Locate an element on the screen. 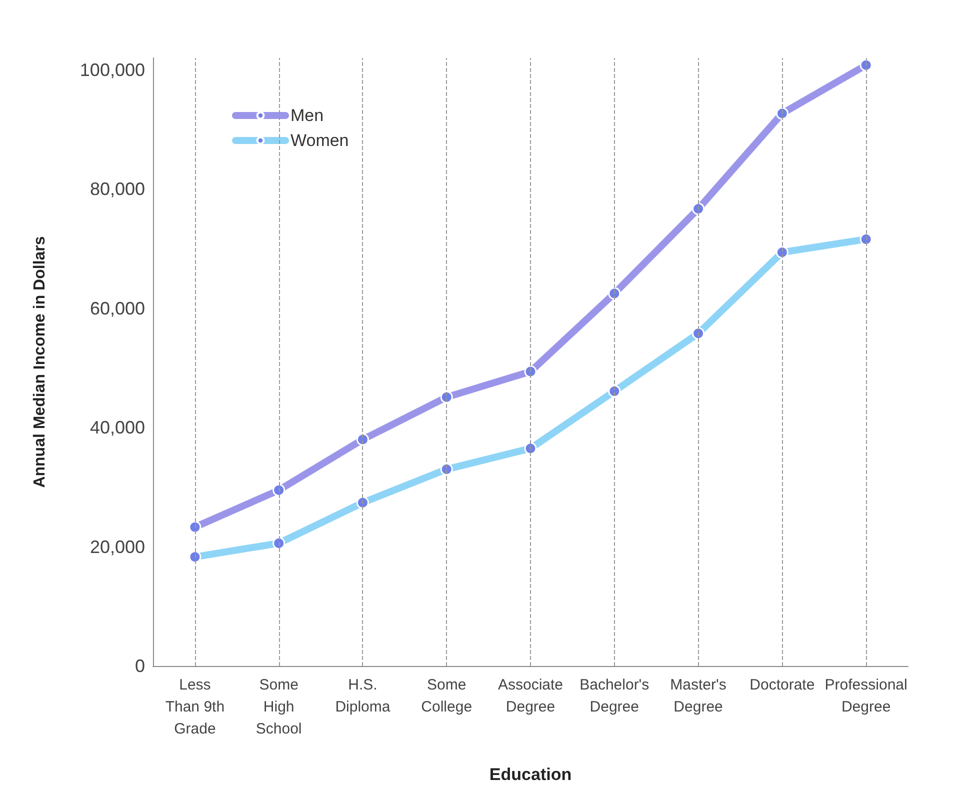 This screenshot has width=969, height=797. y-tick-label: 40,000 is located at coordinates (117, 428).